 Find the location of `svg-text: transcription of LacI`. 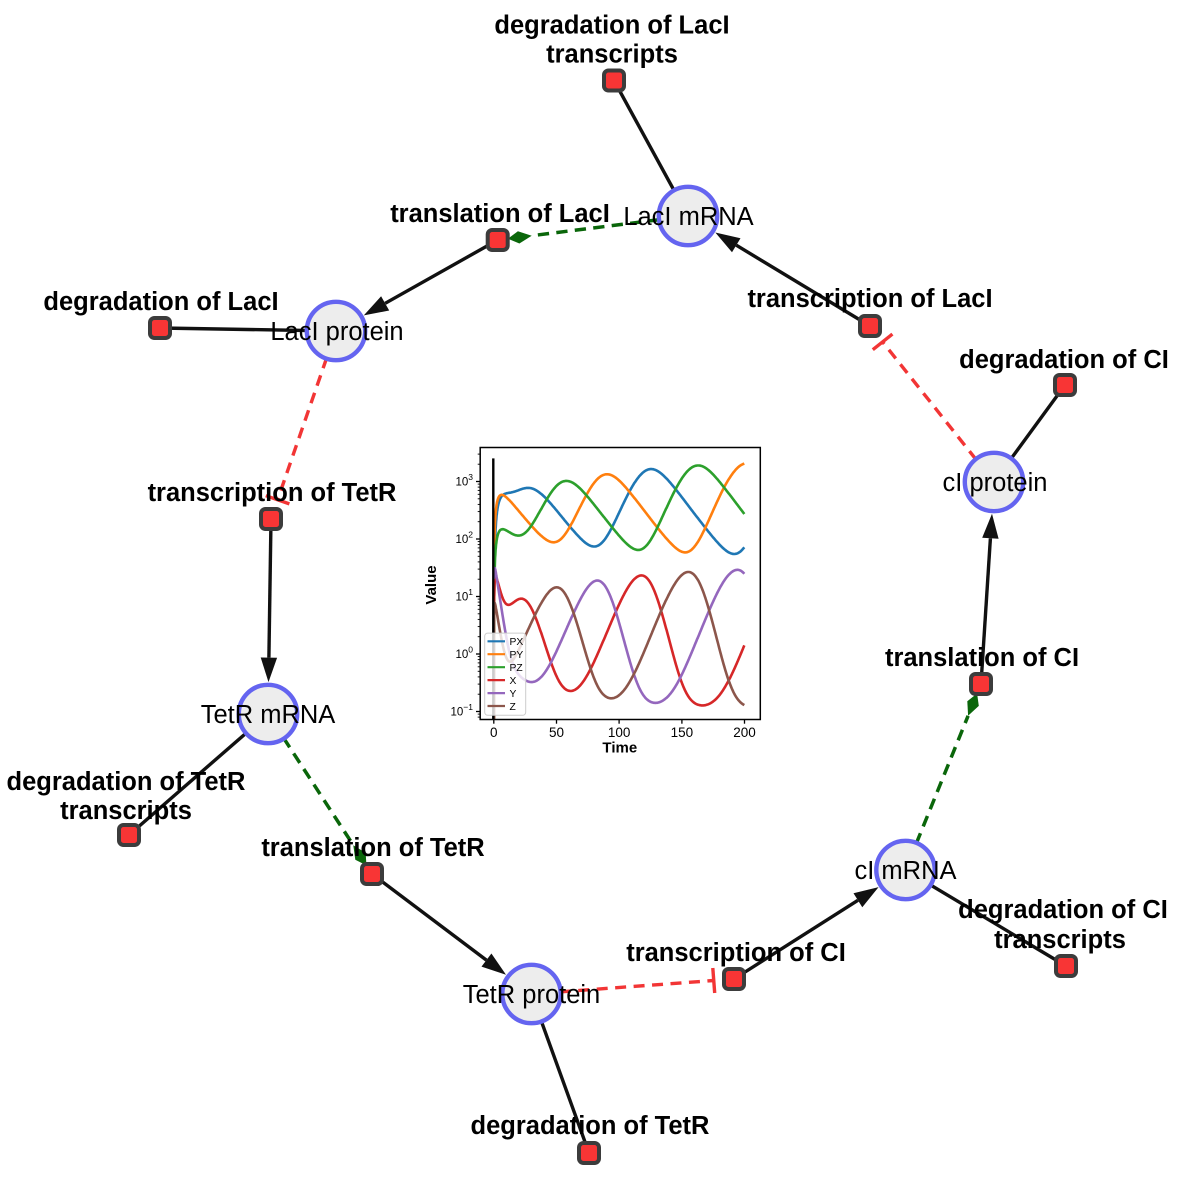

svg-text: transcription of LacI is located at coordinates (869, 299).